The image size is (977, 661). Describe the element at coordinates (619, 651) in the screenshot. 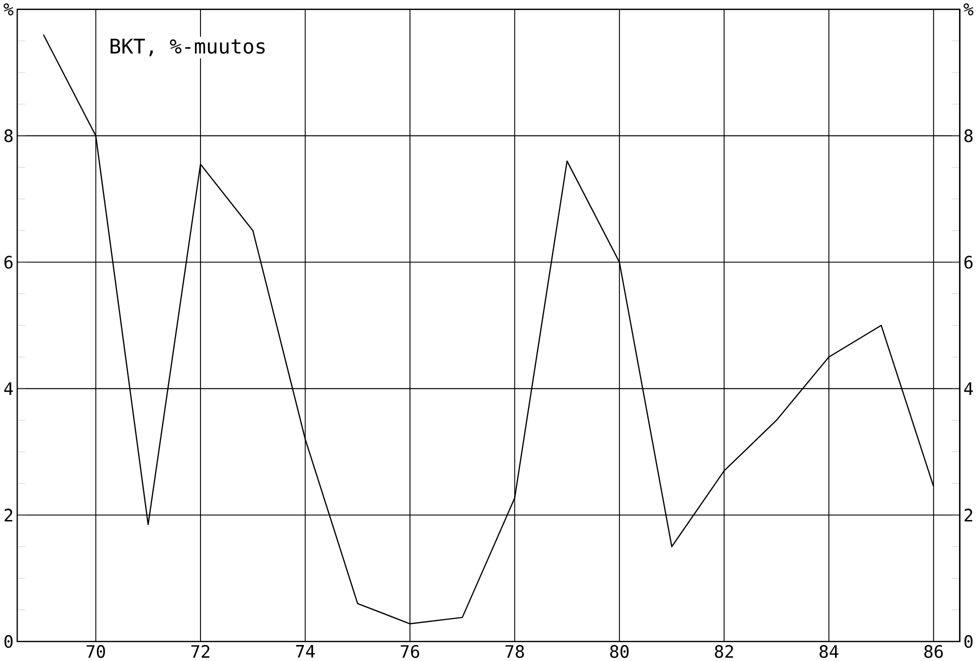

I see `x-tick-label: 80` at that location.